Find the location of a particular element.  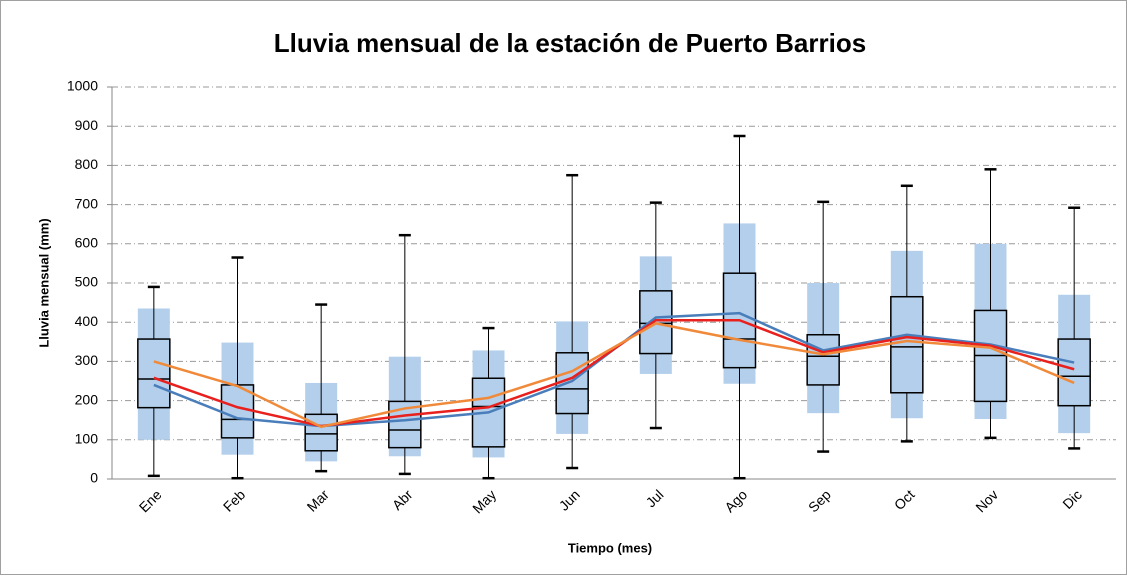

y-tick-label: 800 is located at coordinates (87, 164).